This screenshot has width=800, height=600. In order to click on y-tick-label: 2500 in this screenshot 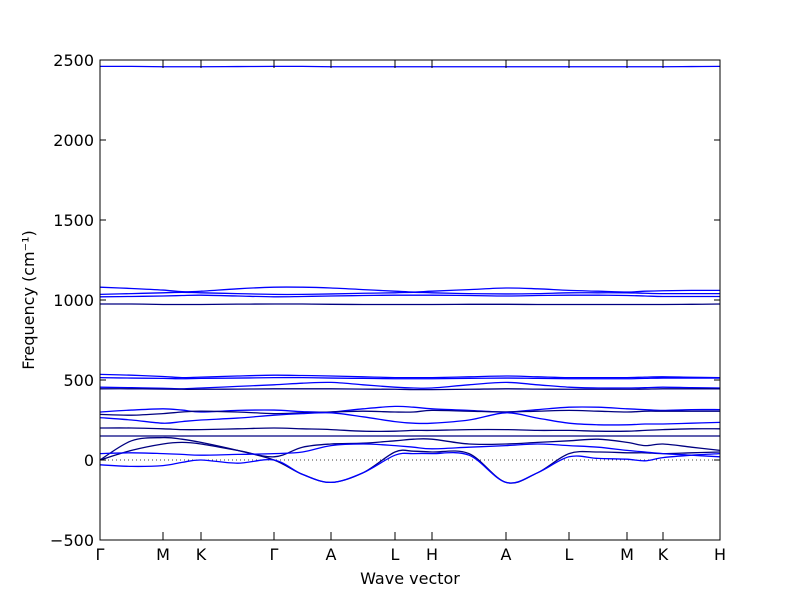, I will do `click(73, 60)`.